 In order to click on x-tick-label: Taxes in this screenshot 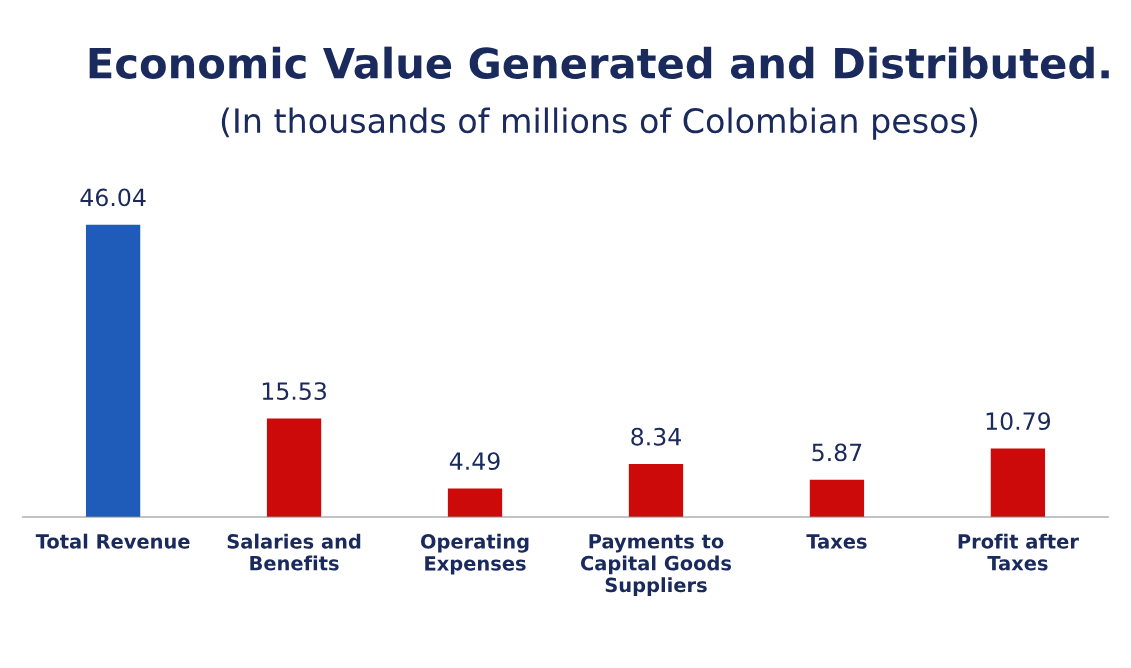, I will do `click(836, 541)`.